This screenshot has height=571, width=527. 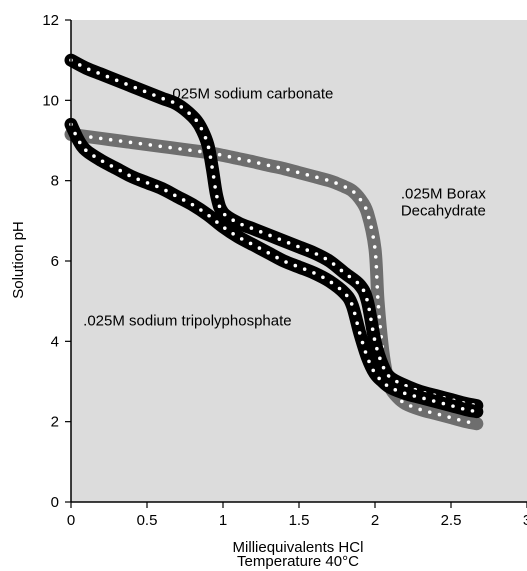 I want to click on y-tick-label: 10, so click(x=50, y=100).